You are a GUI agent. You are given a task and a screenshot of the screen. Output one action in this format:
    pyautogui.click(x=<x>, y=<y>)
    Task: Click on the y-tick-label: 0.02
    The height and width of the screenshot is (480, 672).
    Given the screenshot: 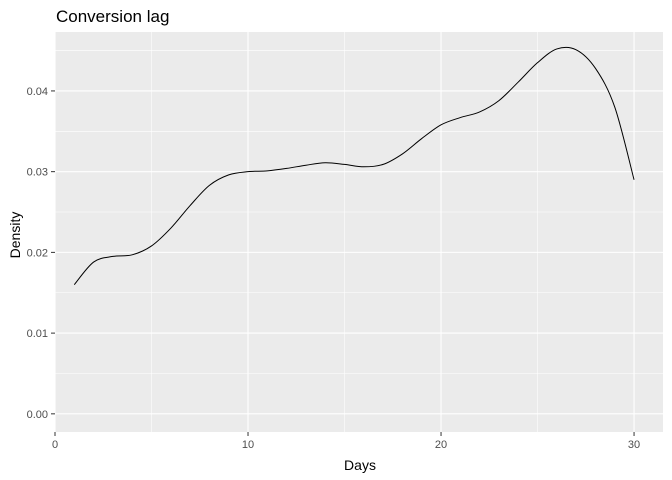 What is the action you would take?
    pyautogui.click(x=37, y=253)
    